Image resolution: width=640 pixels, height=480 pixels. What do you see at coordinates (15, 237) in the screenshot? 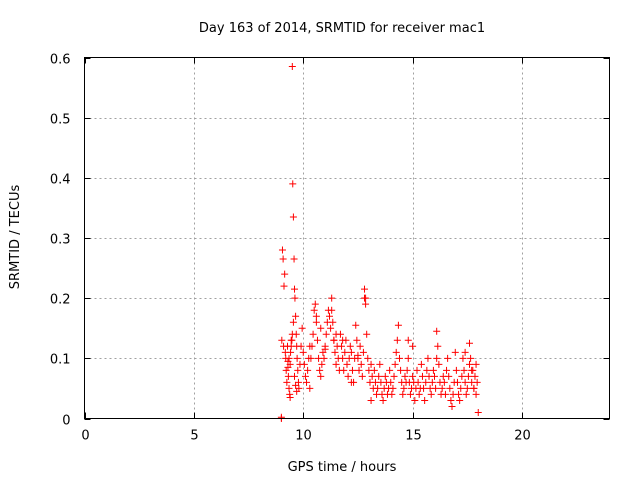
I see `y-axis-label: SRMTID / TECUs` at bounding box center [15, 237].